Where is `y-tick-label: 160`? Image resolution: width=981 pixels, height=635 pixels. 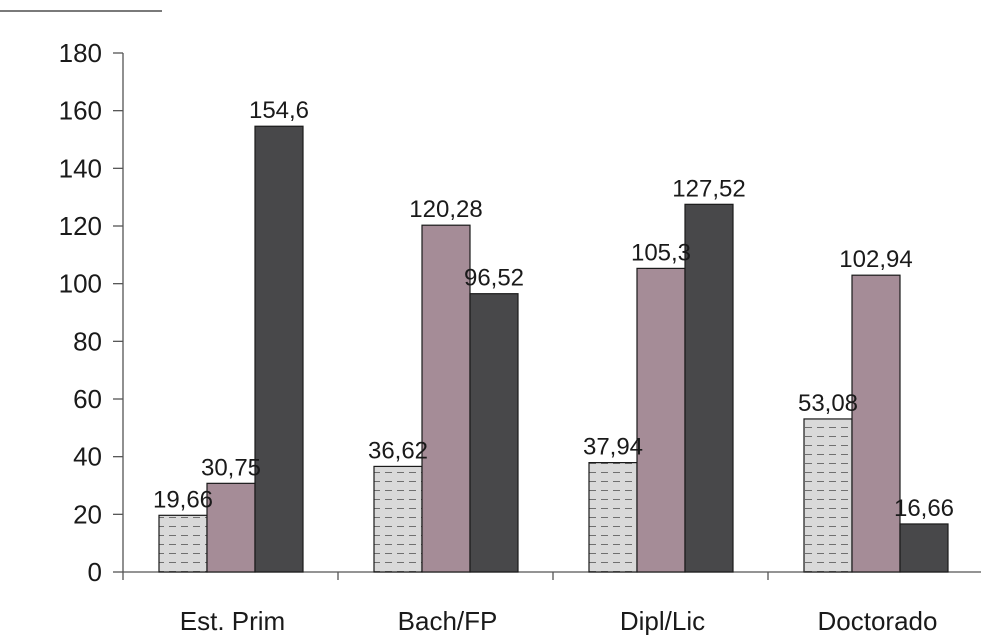 y-tick-label: 160 is located at coordinates (80, 111).